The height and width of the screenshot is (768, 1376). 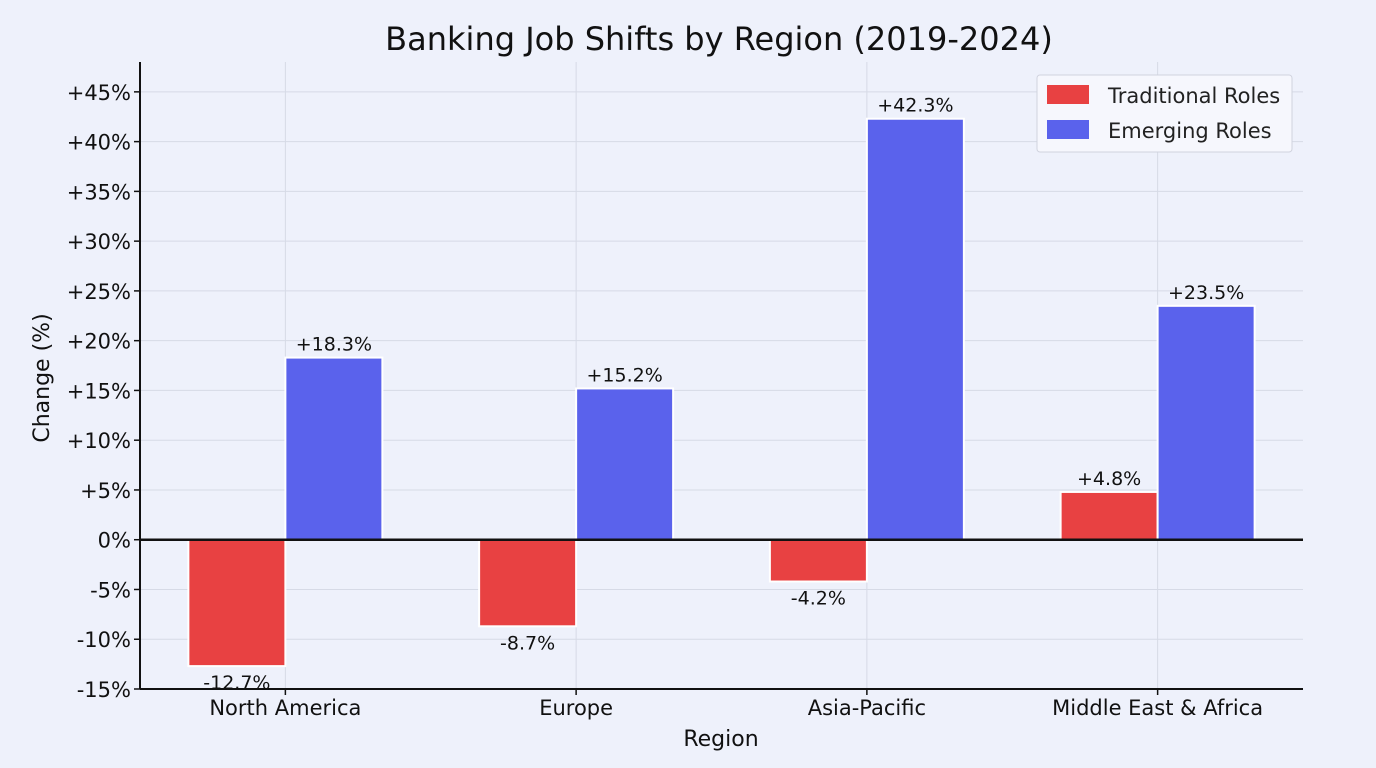 I want to click on bar-emerging-roles-middle-east-and-africa, so click(x=1206, y=422).